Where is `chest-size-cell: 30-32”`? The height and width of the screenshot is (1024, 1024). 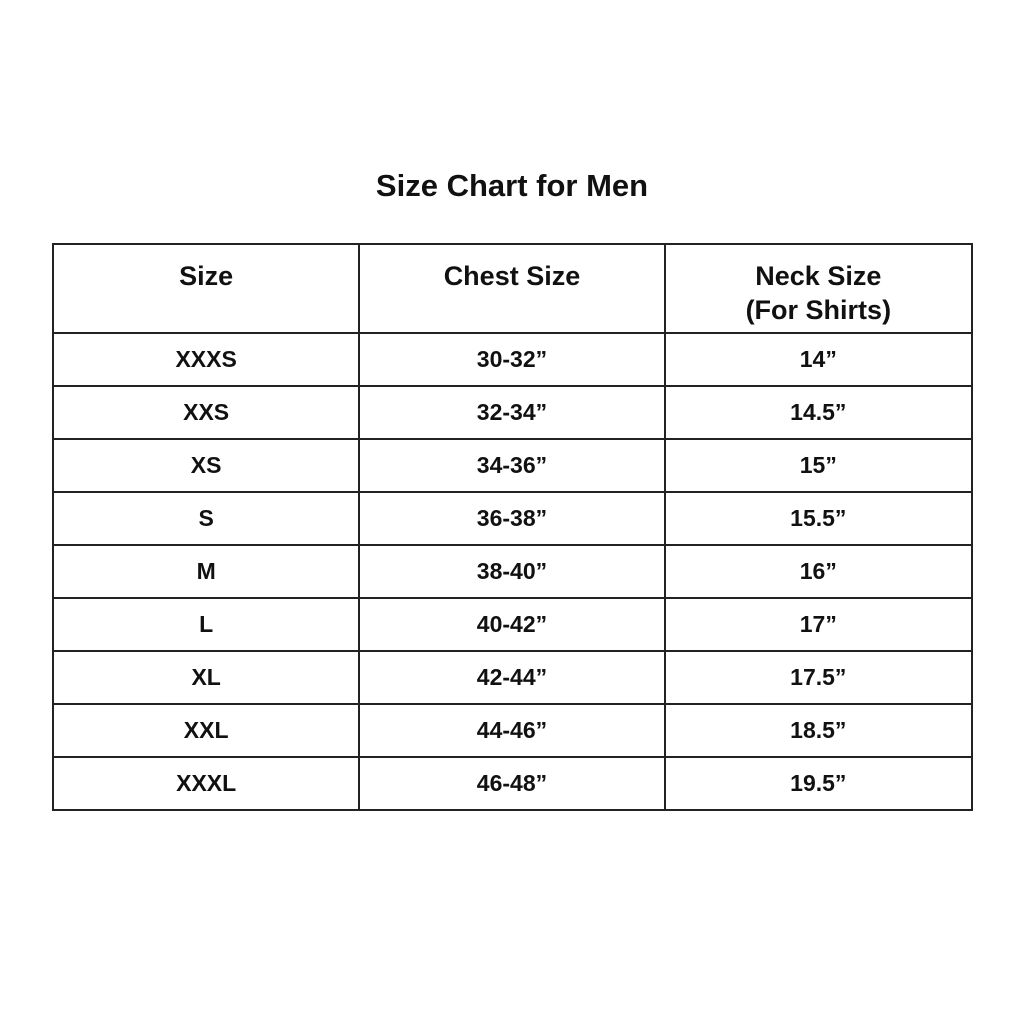 chest-size-cell: 30-32” is located at coordinates (512, 359).